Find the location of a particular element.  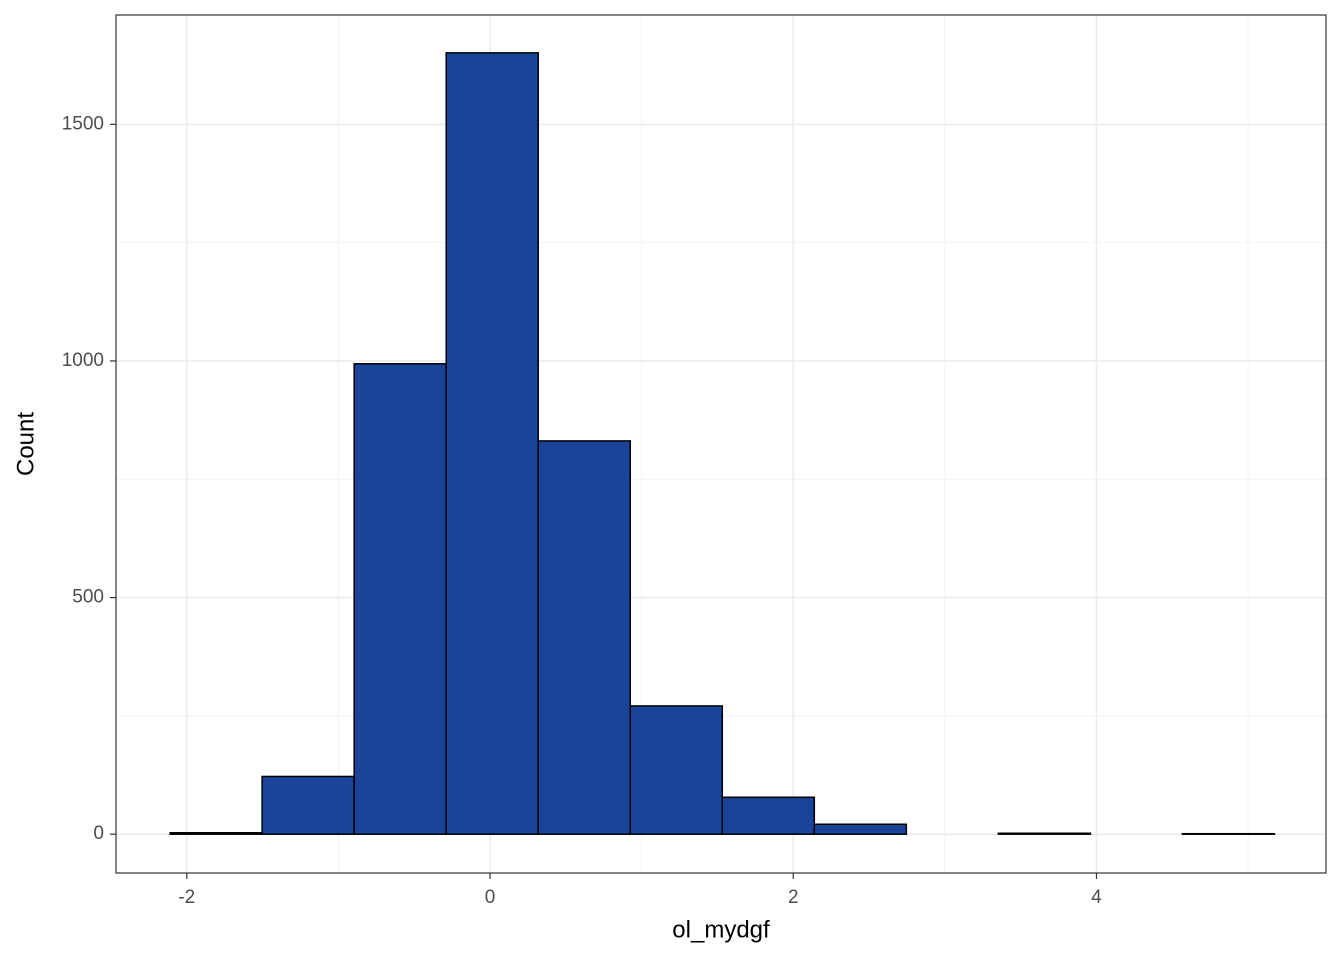

y-tick-label: 1500 is located at coordinates (83, 123).